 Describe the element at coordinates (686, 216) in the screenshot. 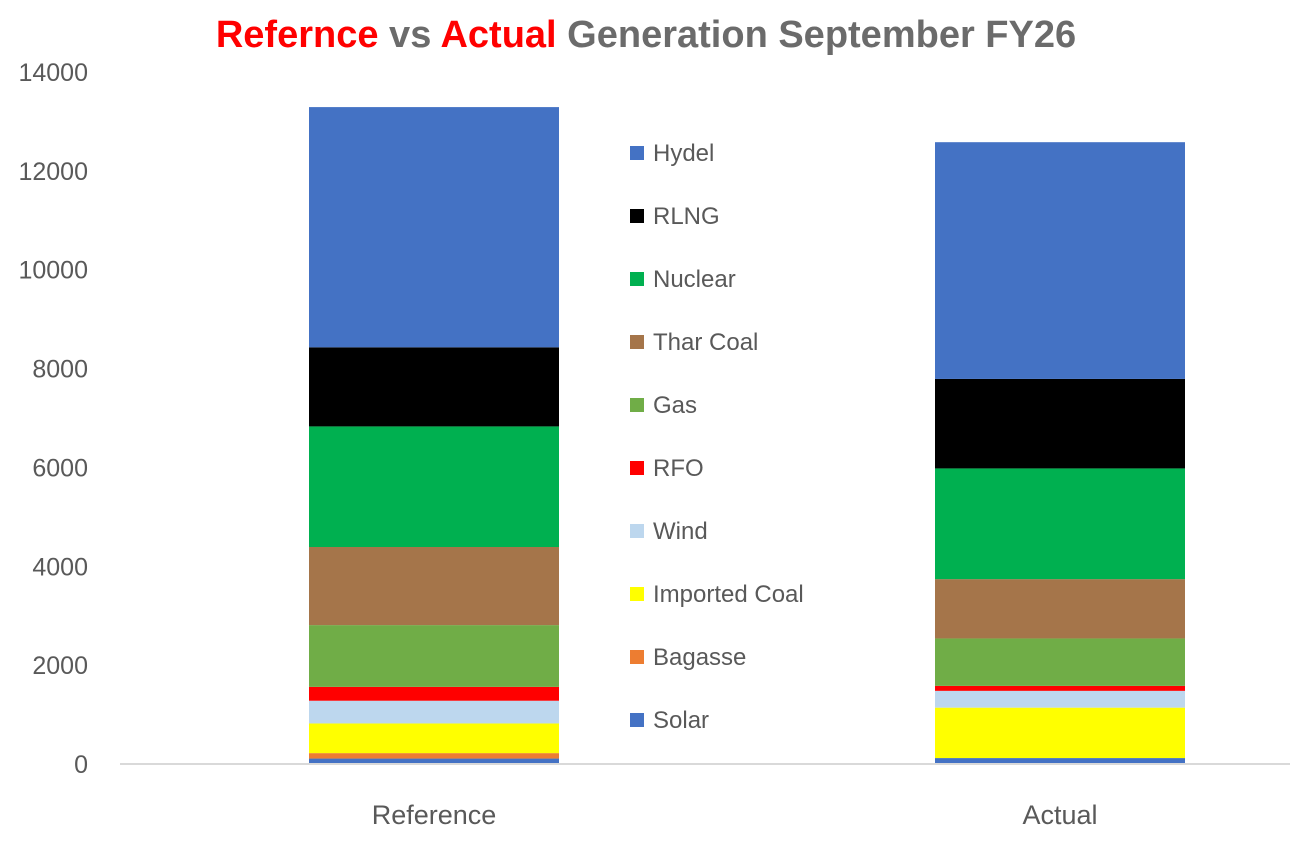

I see `legend-label: RLNG` at that location.